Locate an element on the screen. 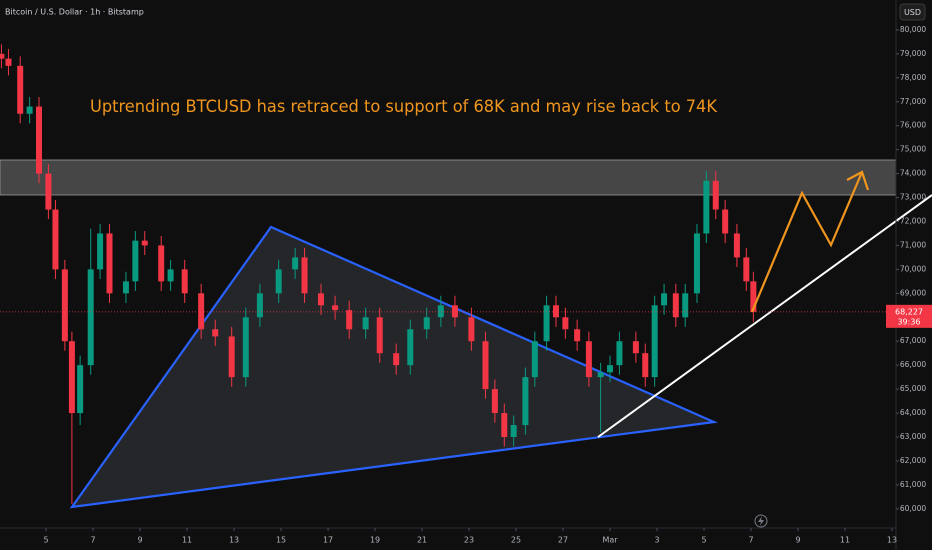  last-price-badge is located at coordinates (909, 316).